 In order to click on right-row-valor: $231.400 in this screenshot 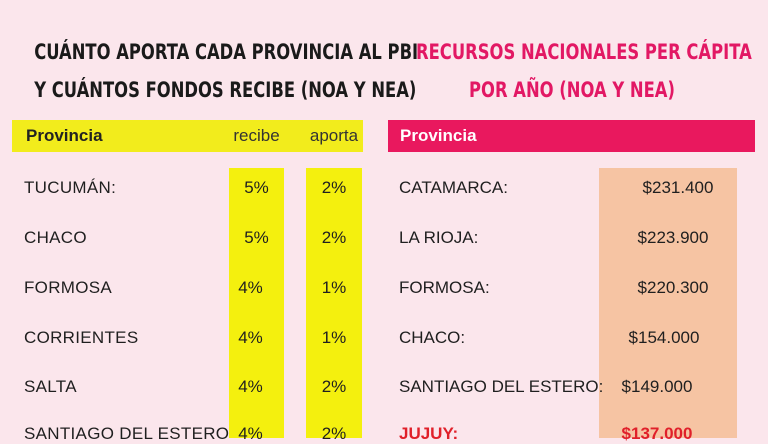, I will do `click(678, 187)`.